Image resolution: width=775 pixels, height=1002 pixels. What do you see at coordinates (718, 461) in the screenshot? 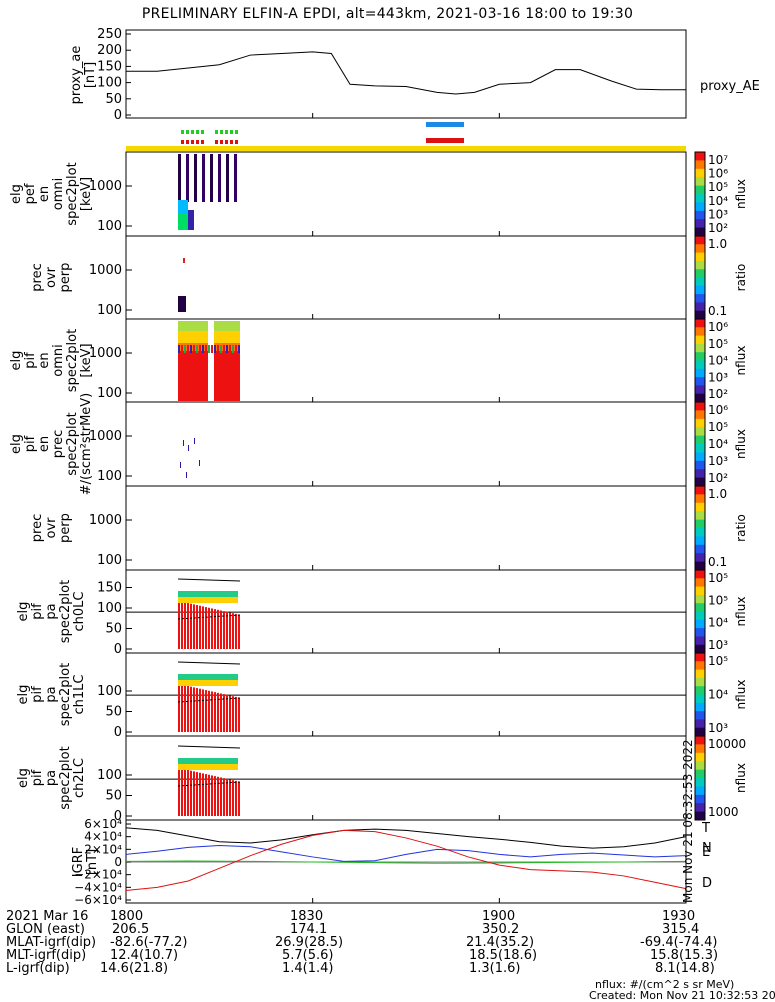
I see `colorbar-label: 10³` at bounding box center [718, 461].